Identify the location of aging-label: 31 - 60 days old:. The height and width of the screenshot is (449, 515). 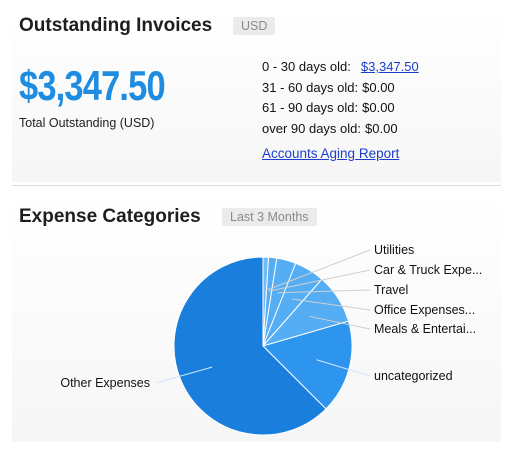
(310, 87).